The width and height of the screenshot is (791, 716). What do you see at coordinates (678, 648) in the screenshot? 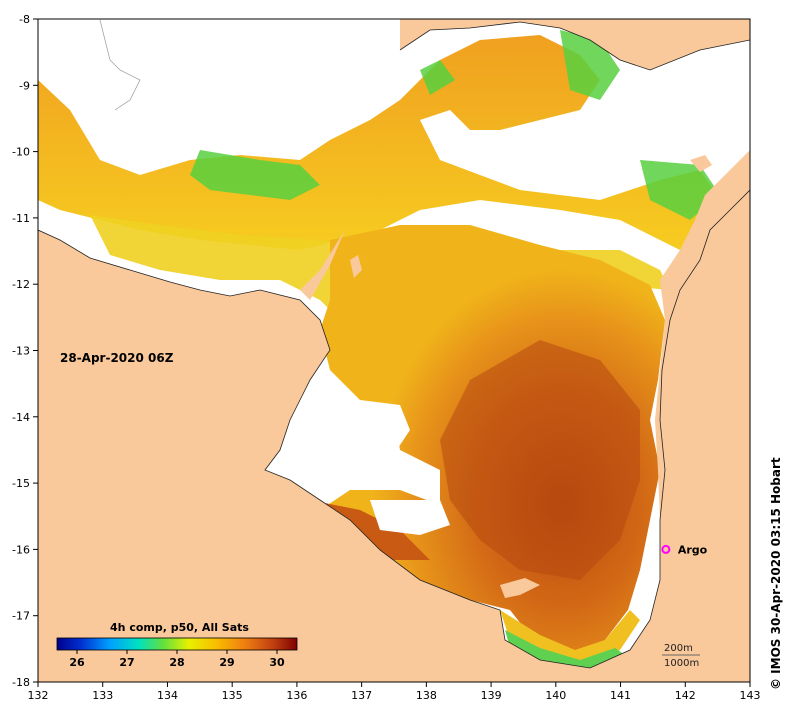
I see `scale-200m: 200m` at bounding box center [678, 648].